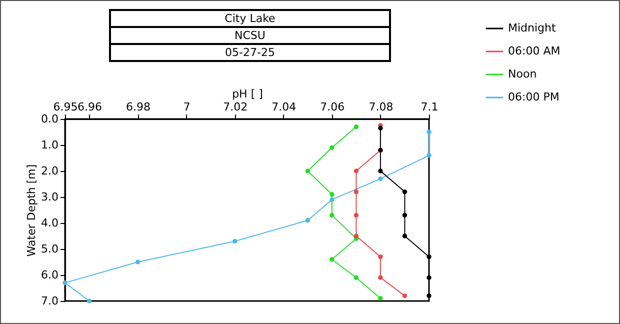  What do you see at coordinates (250, 35) in the screenshot?
I see `chart-subtitle: NCSU` at bounding box center [250, 35].